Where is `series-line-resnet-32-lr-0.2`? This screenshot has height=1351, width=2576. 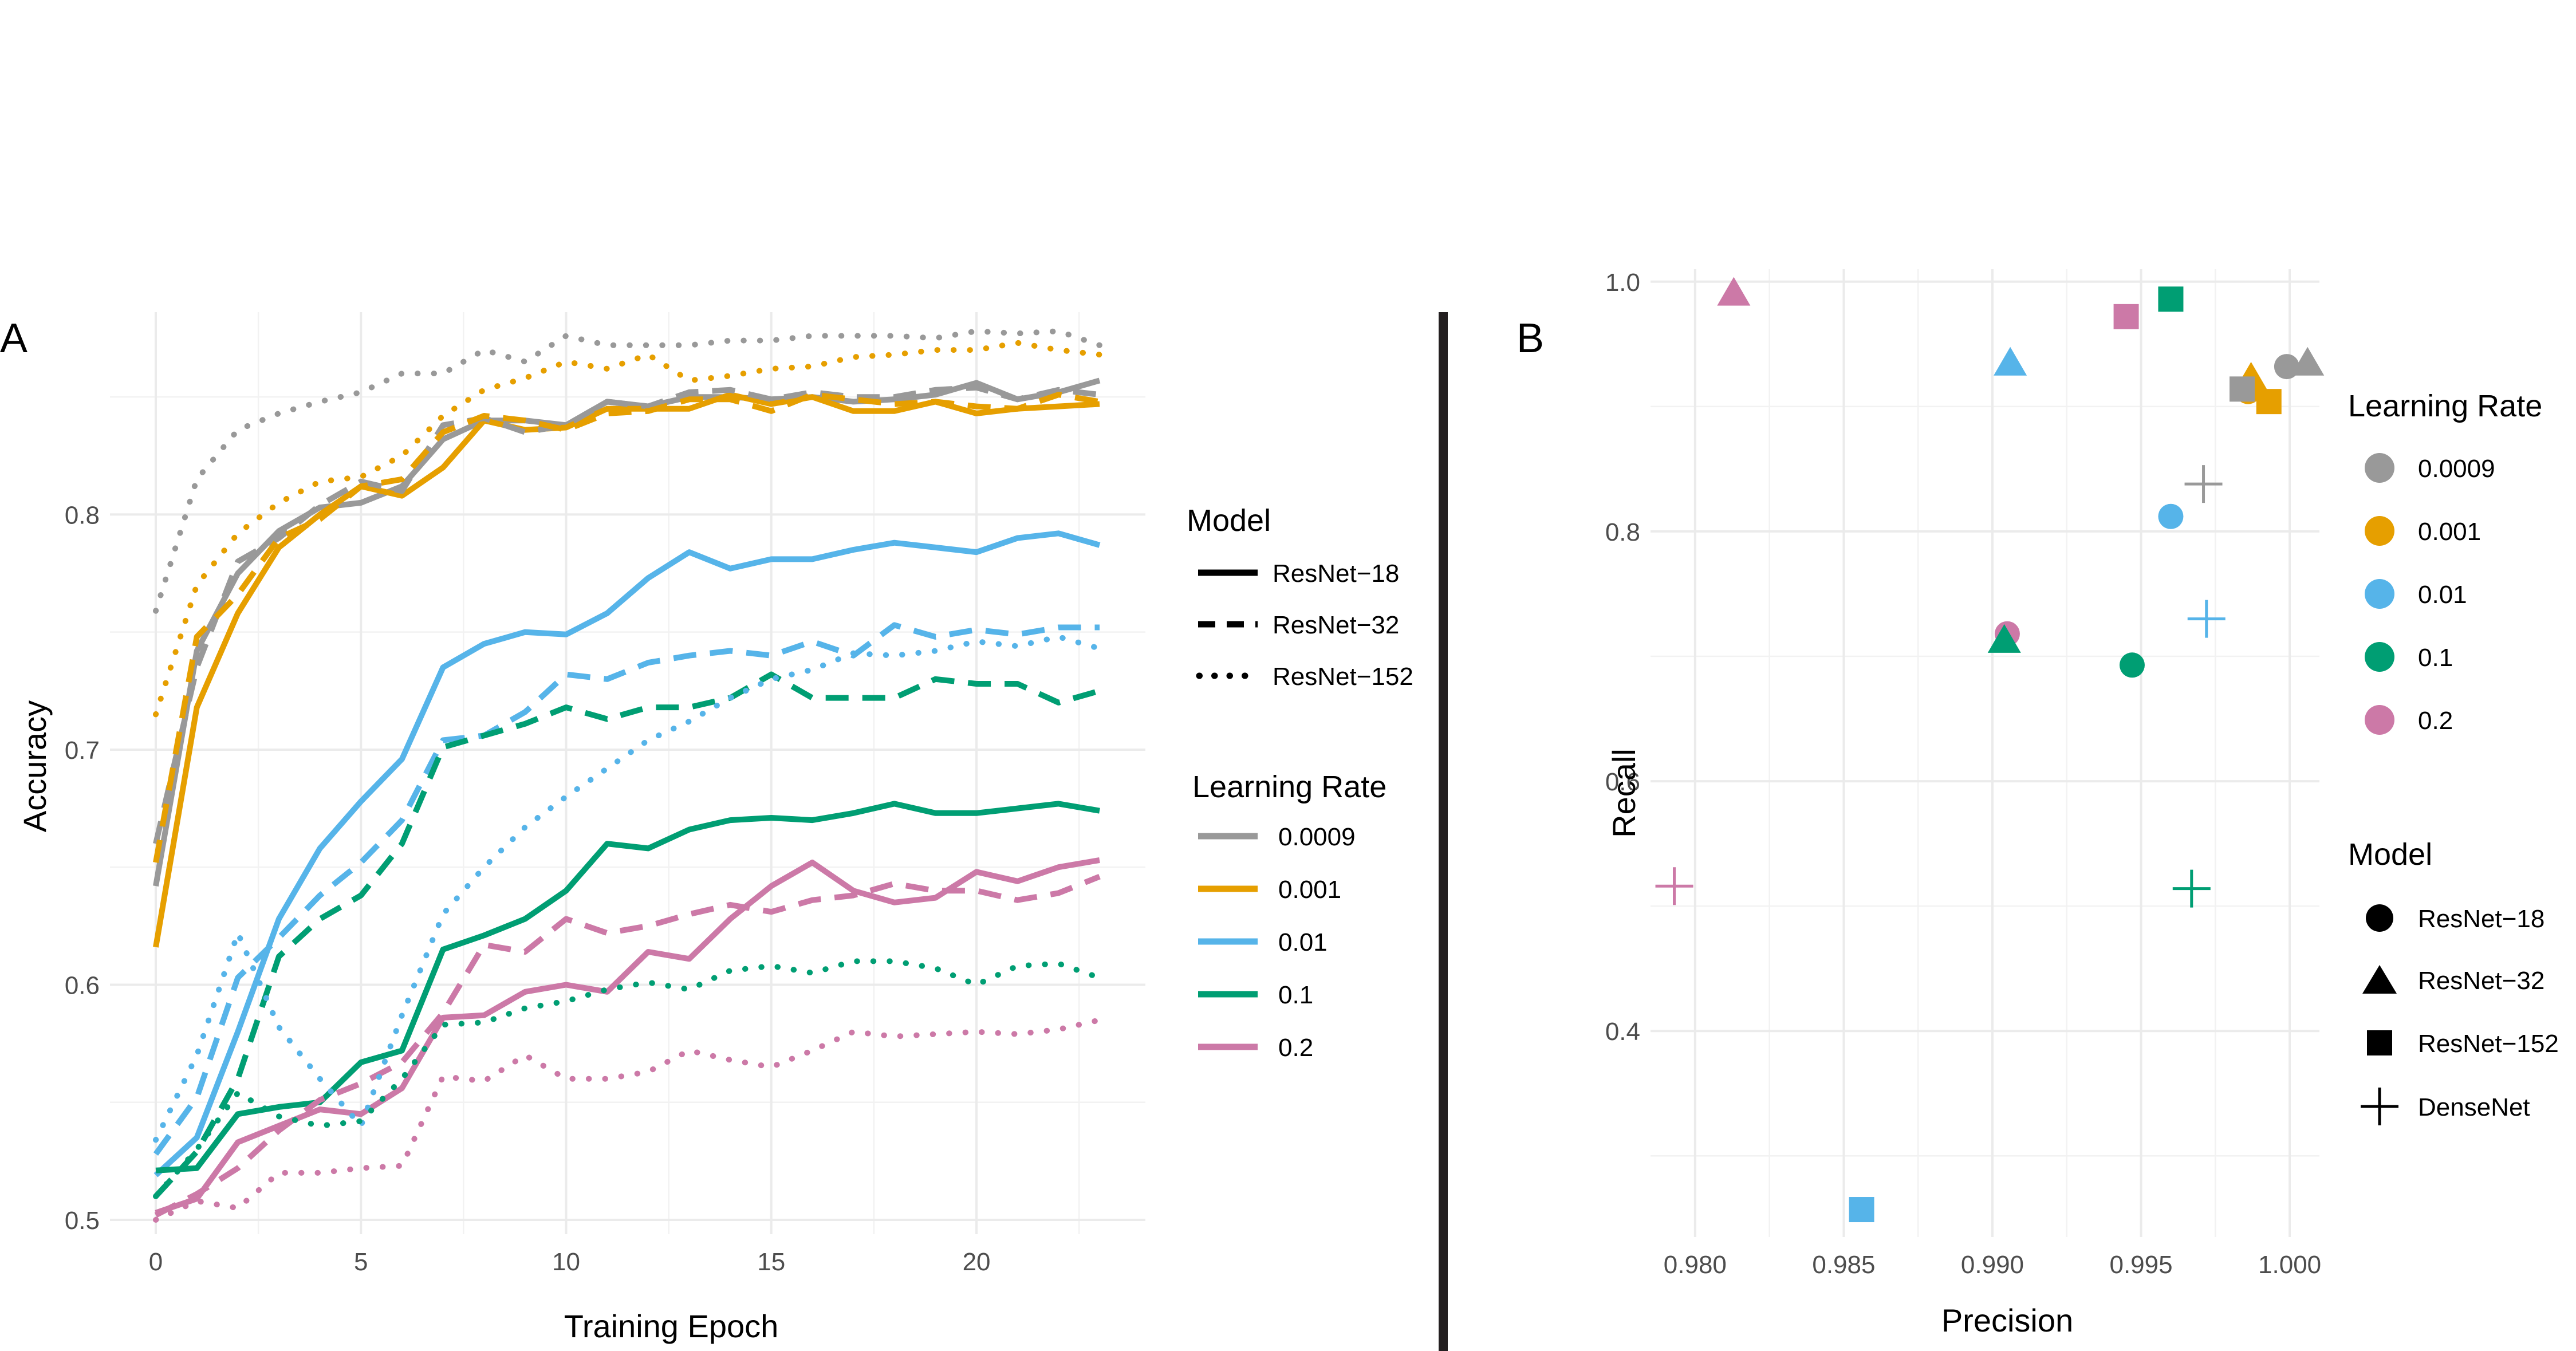 series-line-resnet-32-lr-0.2 is located at coordinates (628, 1045).